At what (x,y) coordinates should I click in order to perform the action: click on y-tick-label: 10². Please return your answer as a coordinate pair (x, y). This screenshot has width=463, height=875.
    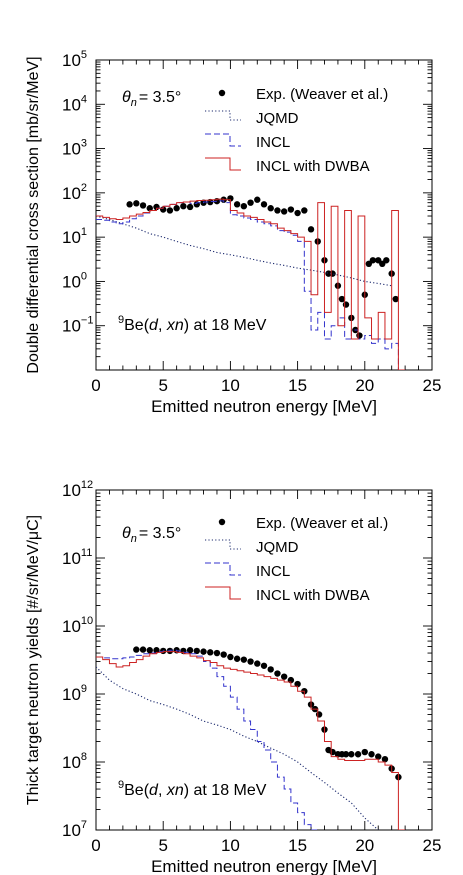
    Looking at the image, I should click on (74, 192).